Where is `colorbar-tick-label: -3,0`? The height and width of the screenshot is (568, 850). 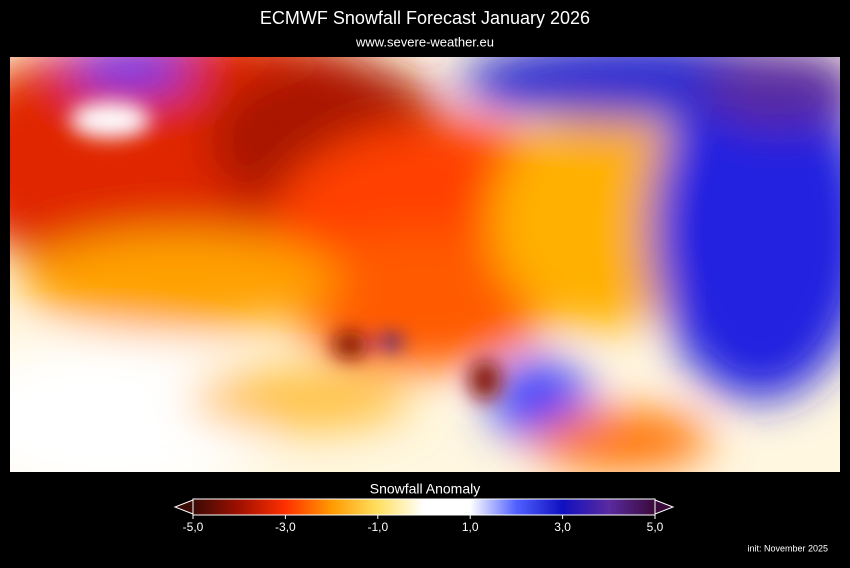
colorbar-tick-label: -3,0 is located at coordinates (285, 527).